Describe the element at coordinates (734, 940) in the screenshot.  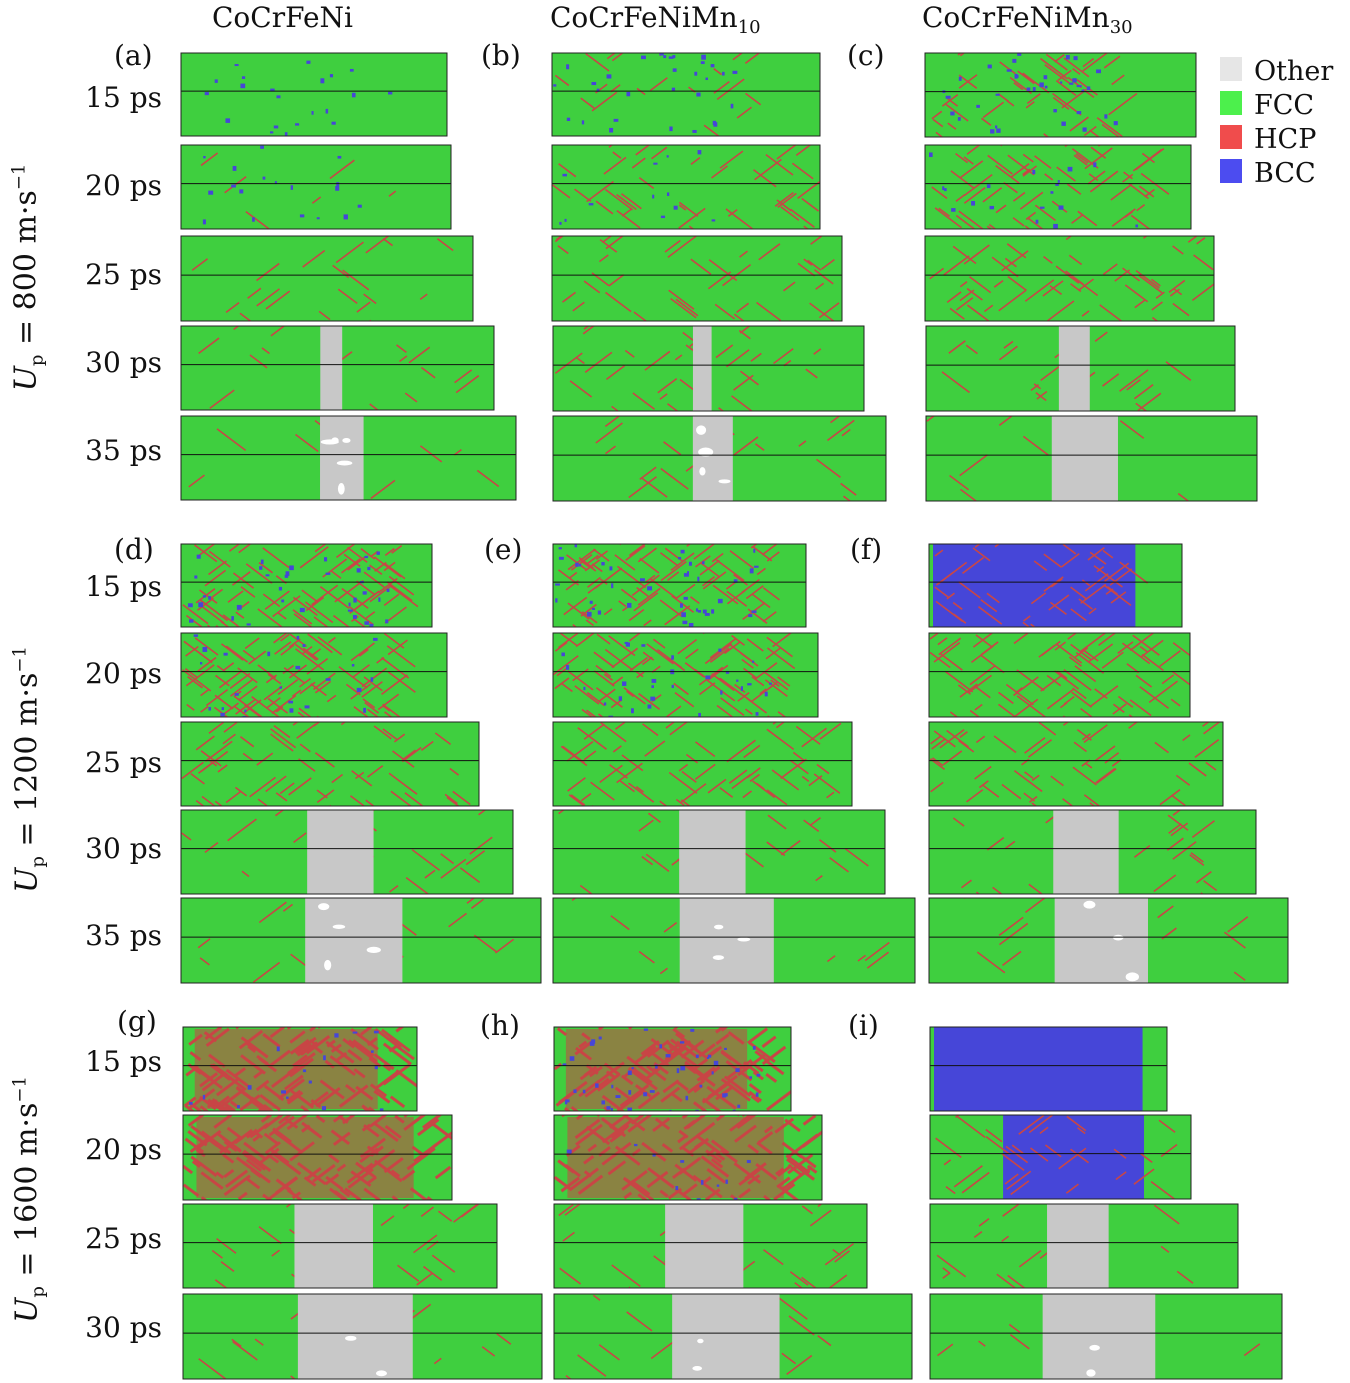
I see `snapshot-content` at that location.